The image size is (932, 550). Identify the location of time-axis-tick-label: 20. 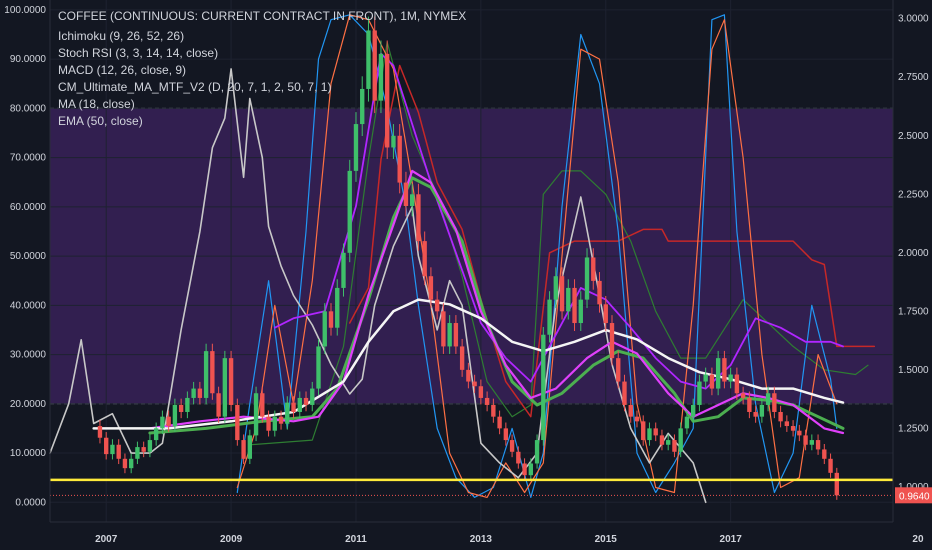
(918, 539).